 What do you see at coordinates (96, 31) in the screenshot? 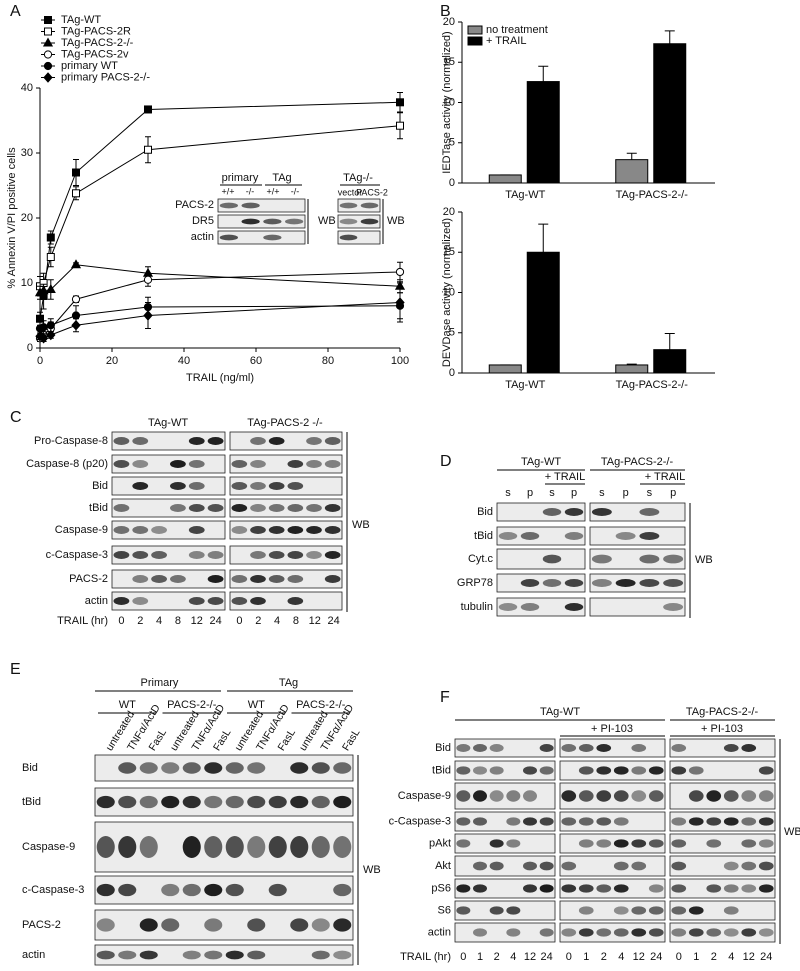
I see `legend-label: TAg-PACS-2R` at bounding box center [96, 31].